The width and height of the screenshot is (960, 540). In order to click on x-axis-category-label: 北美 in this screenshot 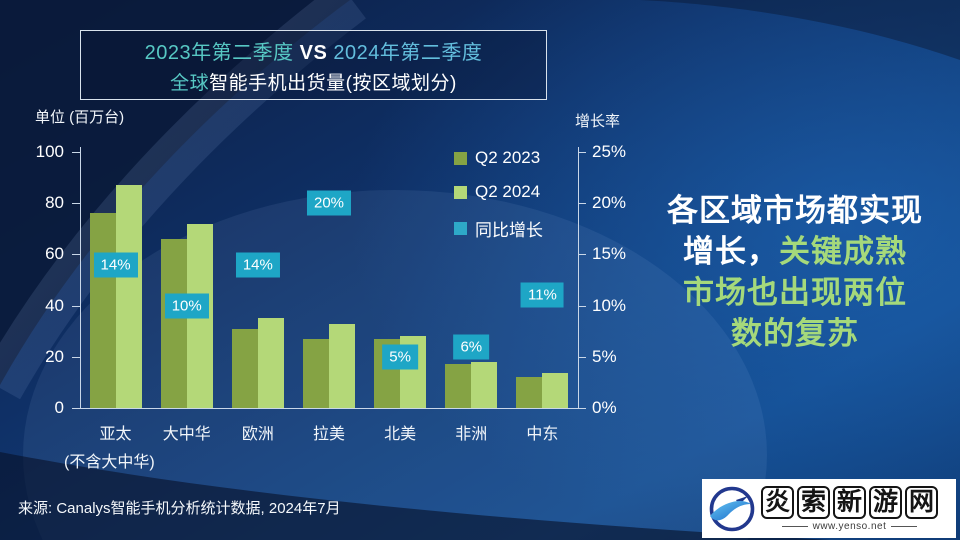, I will do `click(400, 434)`.